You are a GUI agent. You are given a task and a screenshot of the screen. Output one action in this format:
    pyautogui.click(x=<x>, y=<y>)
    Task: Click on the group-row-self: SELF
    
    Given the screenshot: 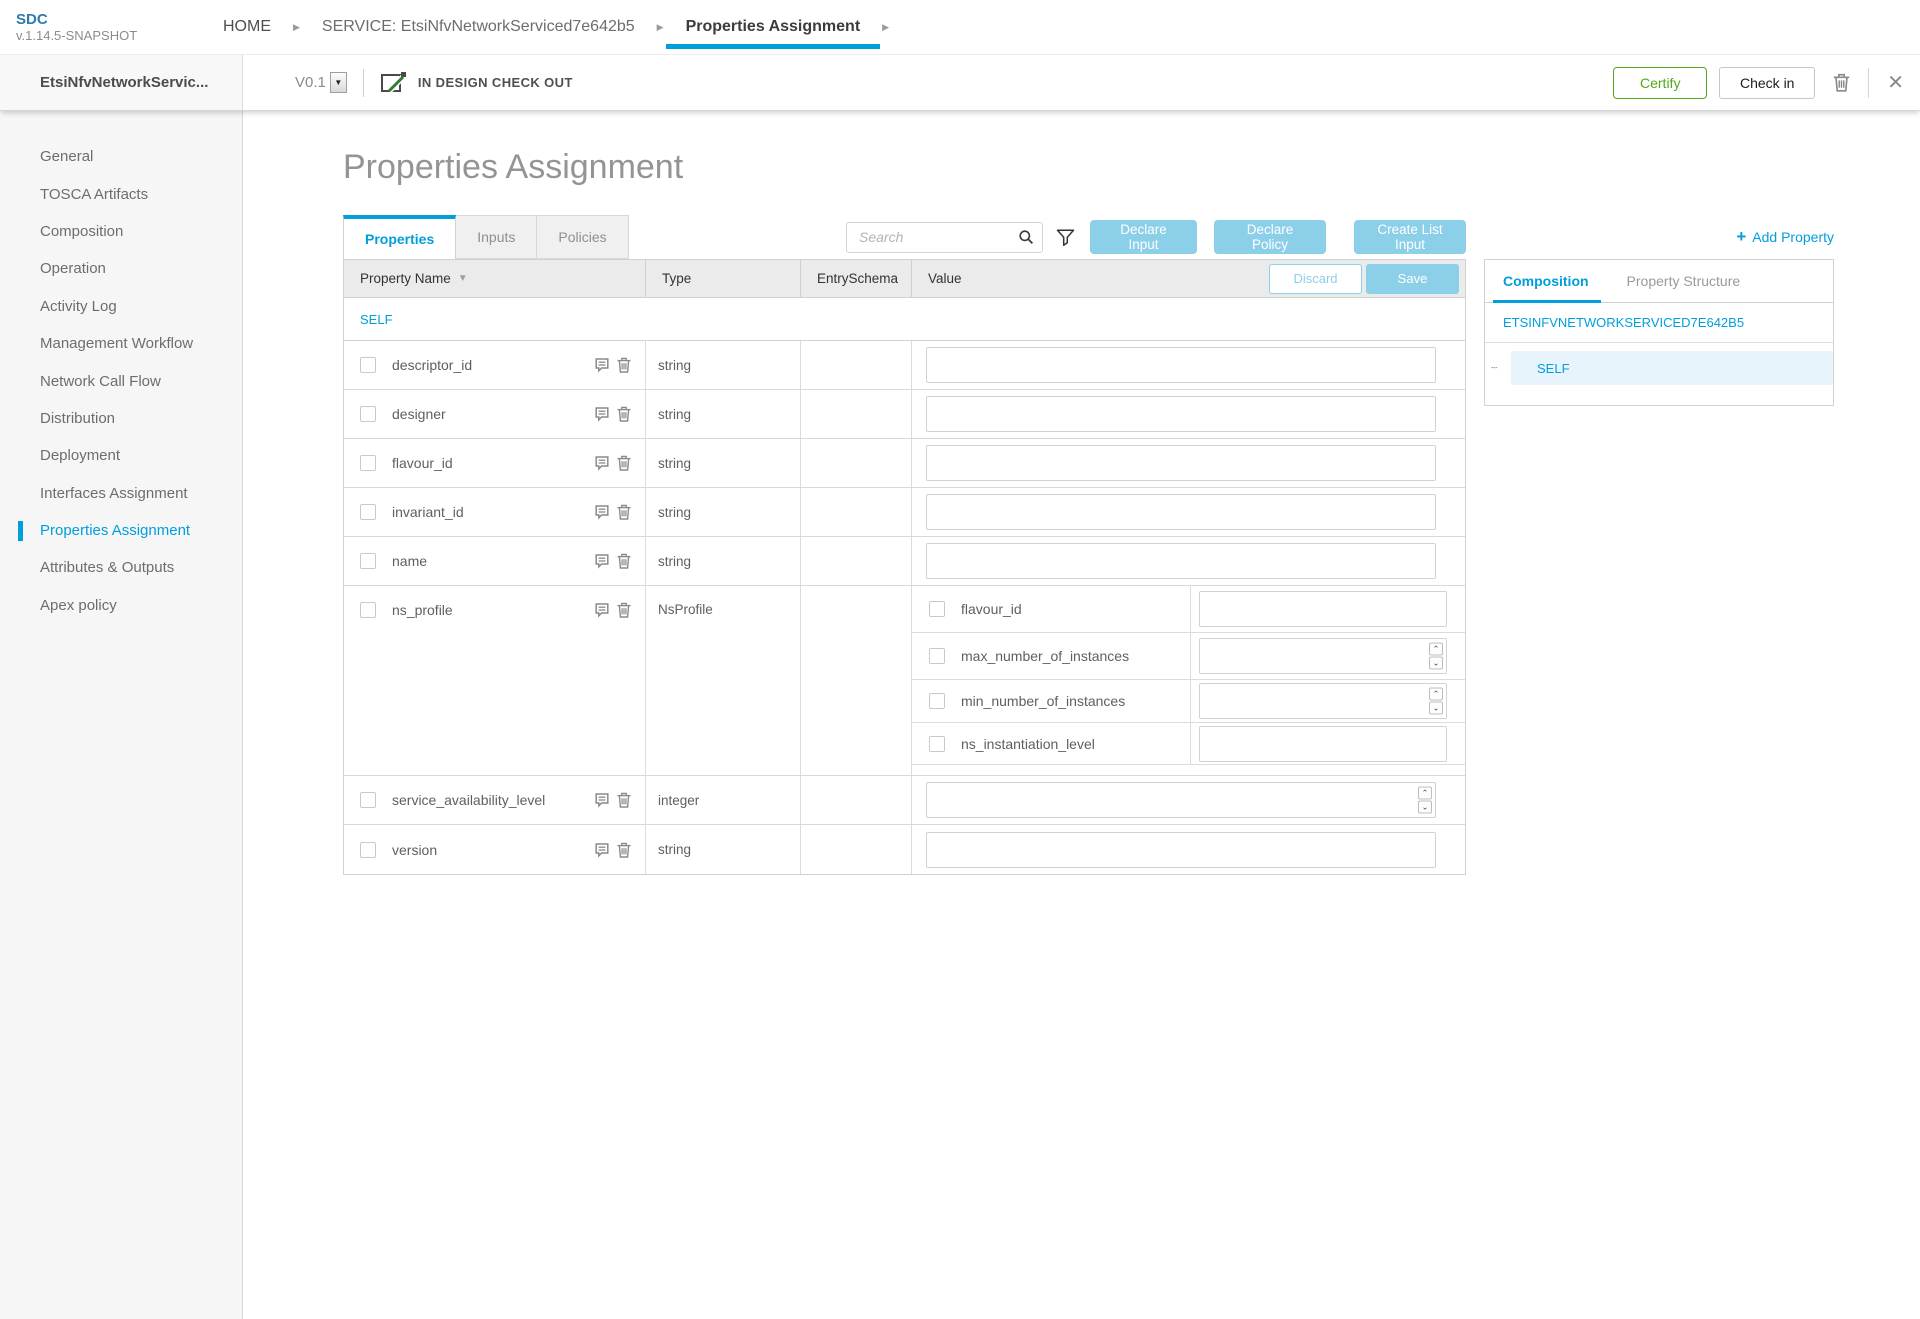 What is the action you would take?
    pyautogui.click(x=904, y=319)
    